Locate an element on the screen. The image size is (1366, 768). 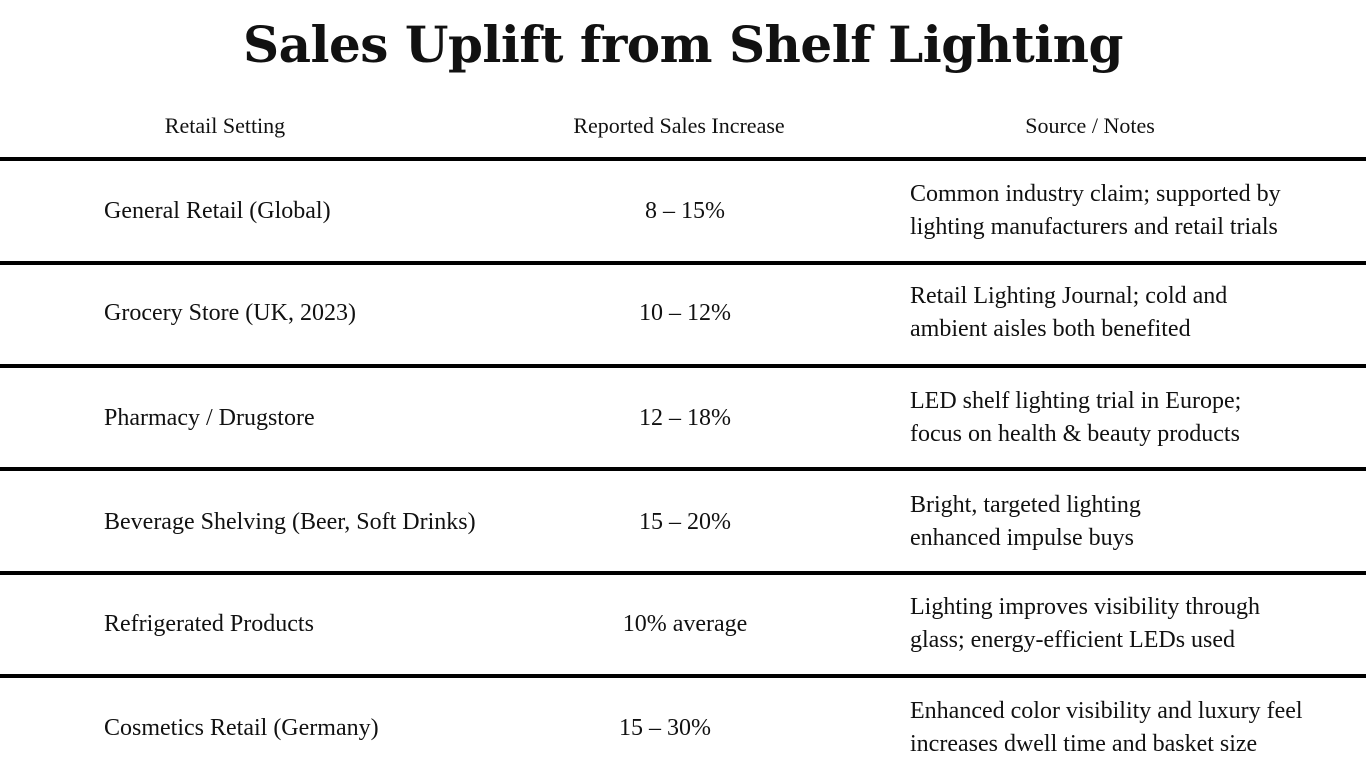
sales-increase-cell: 8 – 15% is located at coordinates (685, 210).